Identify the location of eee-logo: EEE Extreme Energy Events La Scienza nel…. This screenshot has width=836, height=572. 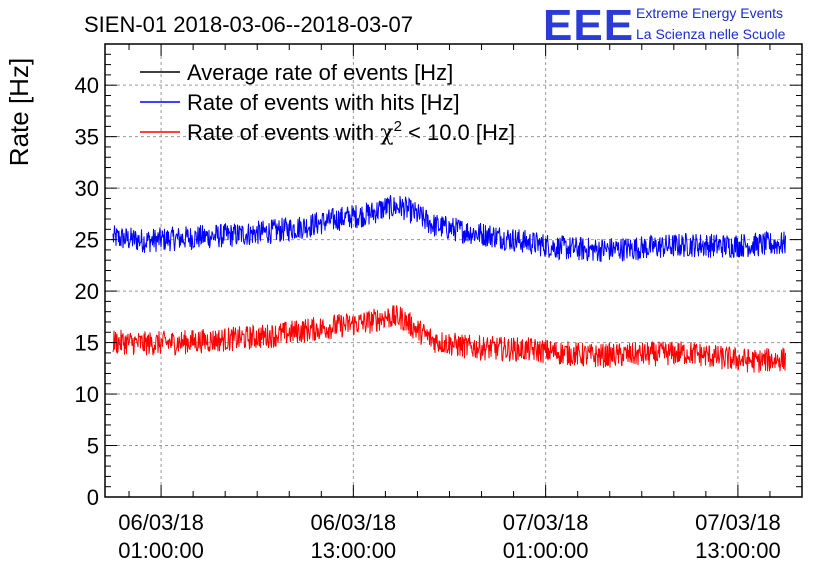
(664, 25).